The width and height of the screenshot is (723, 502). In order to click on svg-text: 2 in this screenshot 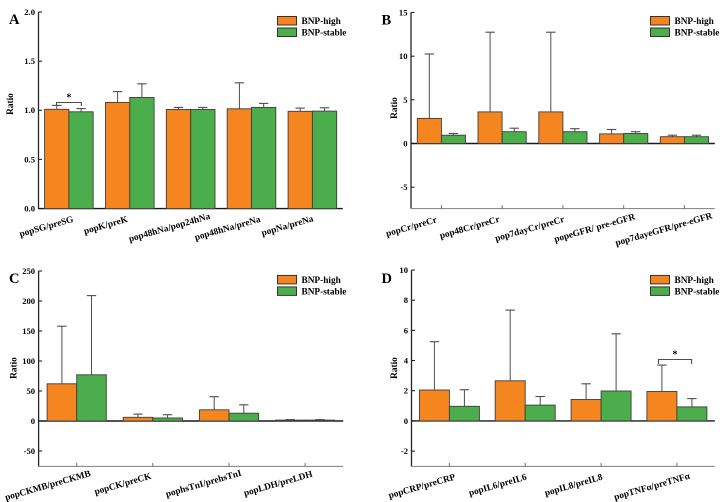, I will do `click(406, 391)`.